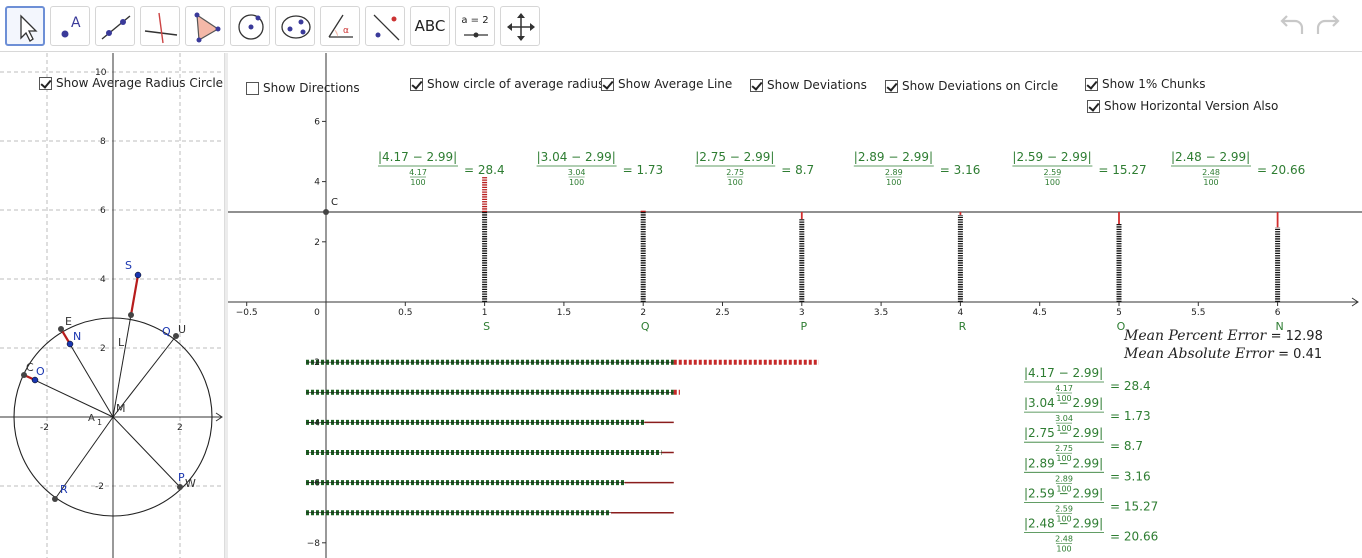 This screenshot has height=558, width=1362. I want to click on reflect-tool-button, so click(385, 26).